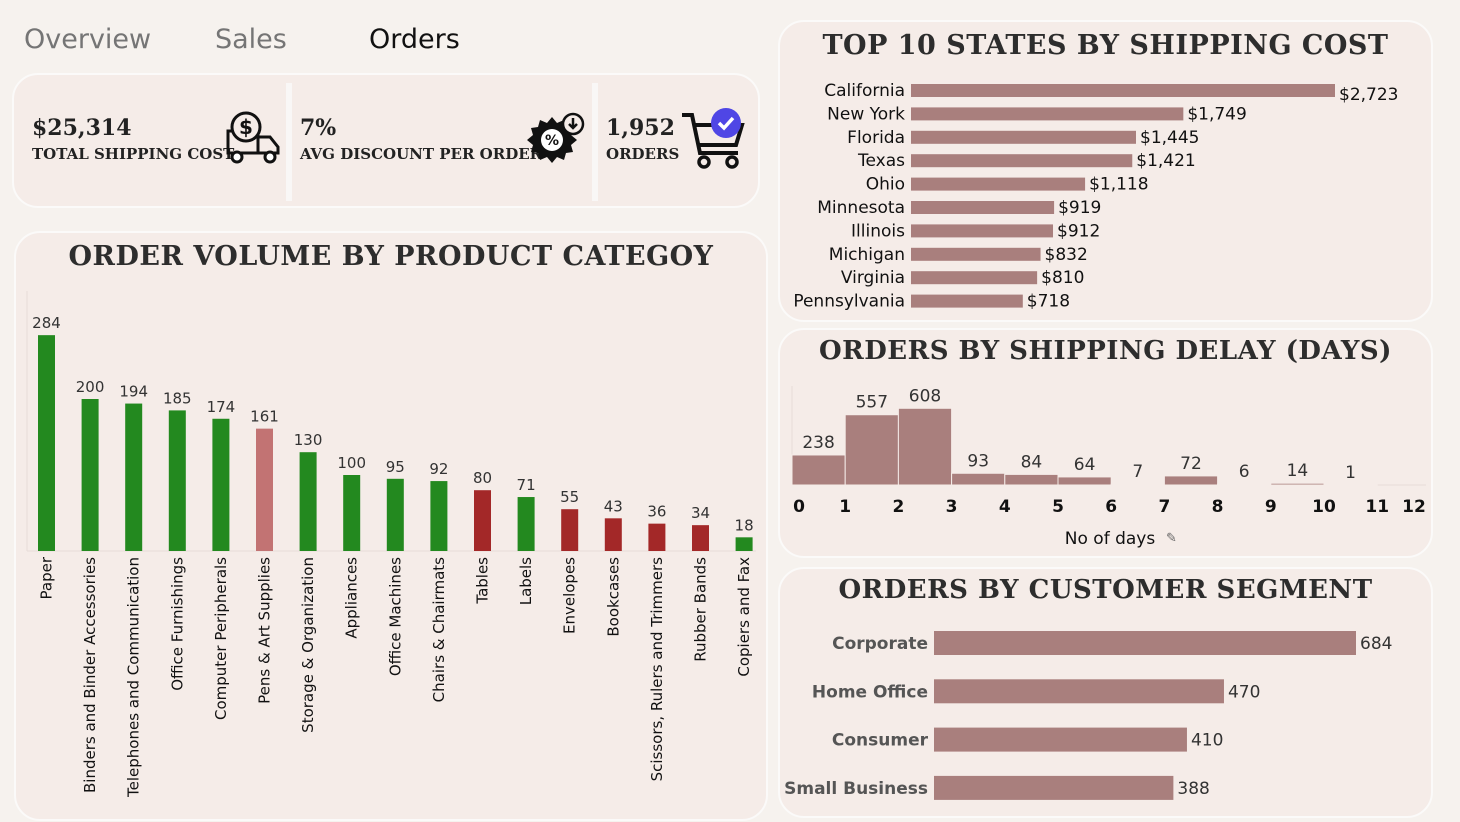  What do you see at coordinates (414, 39) in the screenshot?
I see `tab-orders: Orders` at bounding box center [414, 39].